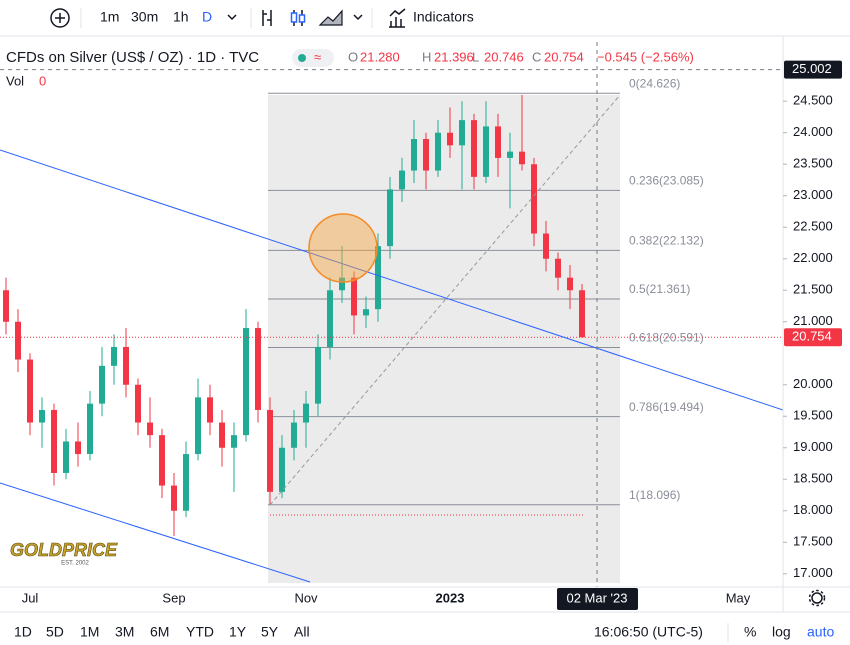 The height and width of the screenshot is (645, 850). Describe the element at coordinates (443, 17) in the screenshot. I see `indicators-button: Indicators` at that location.